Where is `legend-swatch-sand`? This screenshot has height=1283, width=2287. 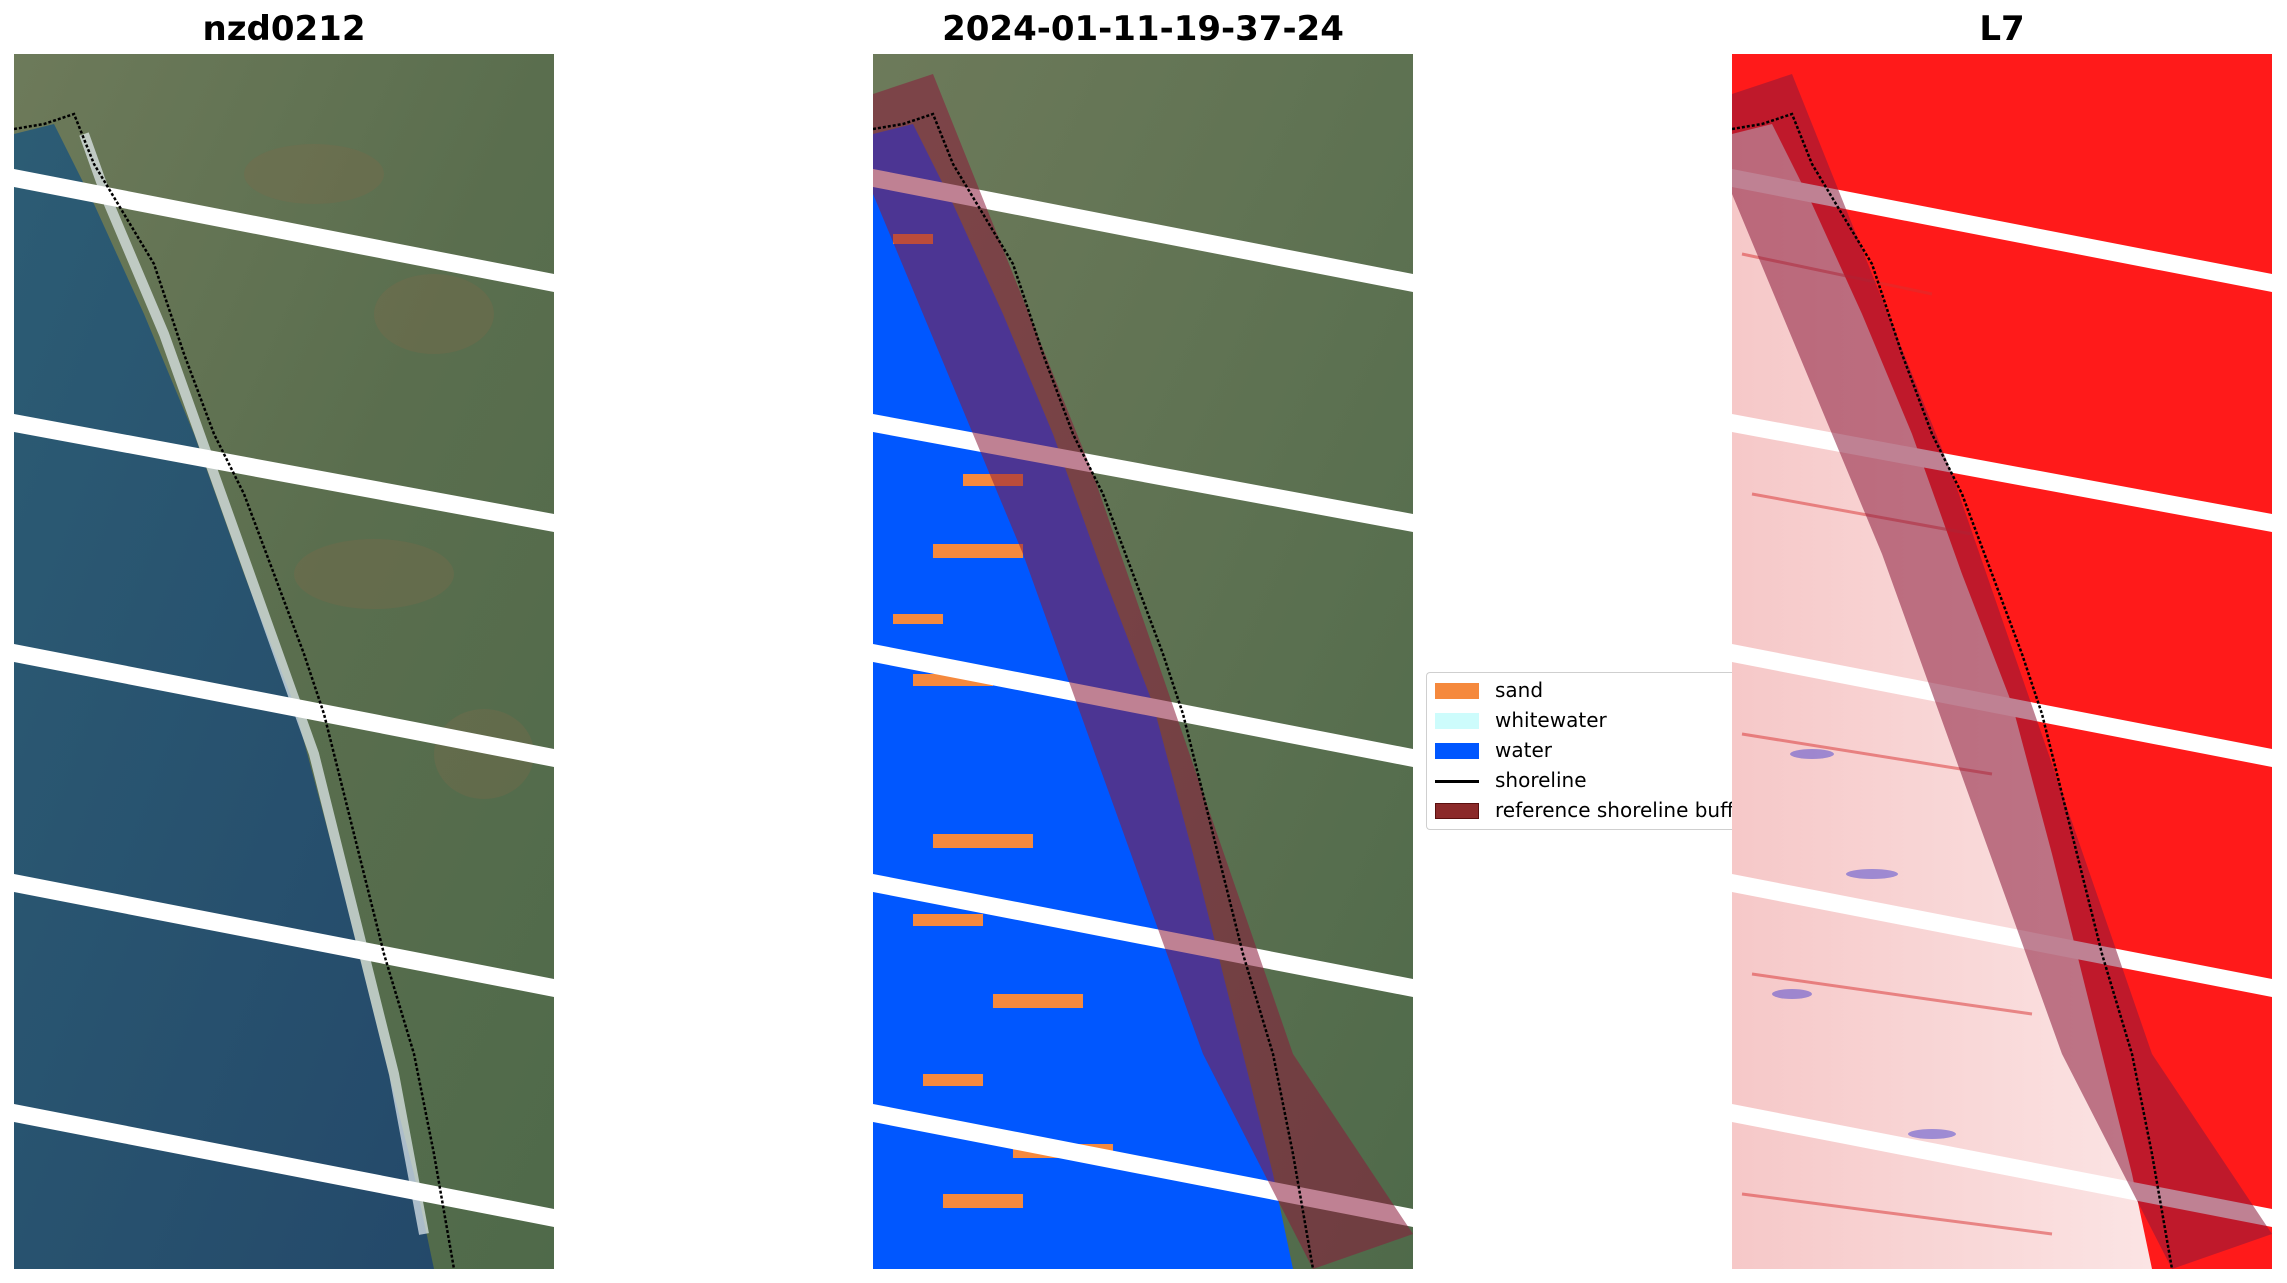 legend-swatch-sand is located at coordinates (1457, 691).